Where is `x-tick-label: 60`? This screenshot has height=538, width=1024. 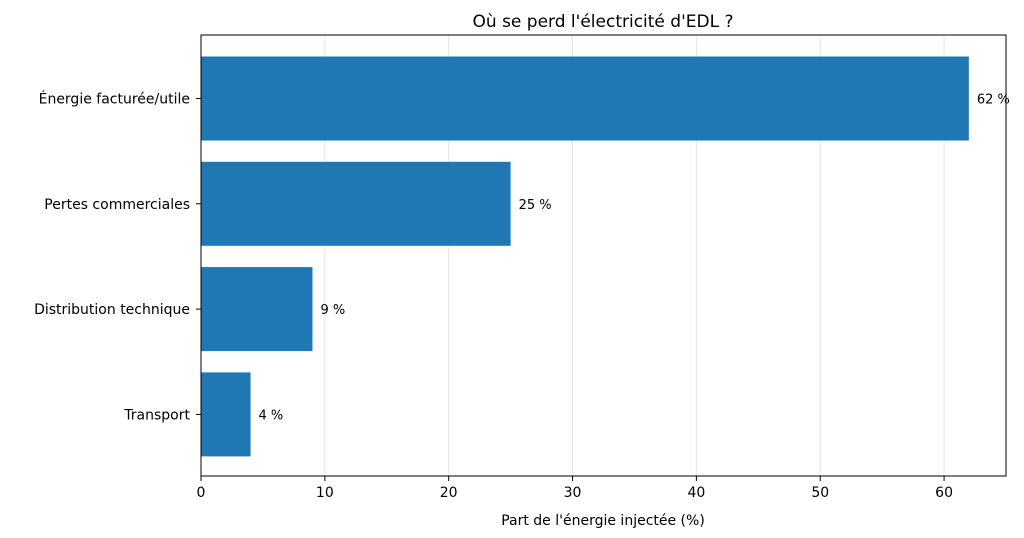 x-tick-label: 60 is located at coordinates (944, 493).